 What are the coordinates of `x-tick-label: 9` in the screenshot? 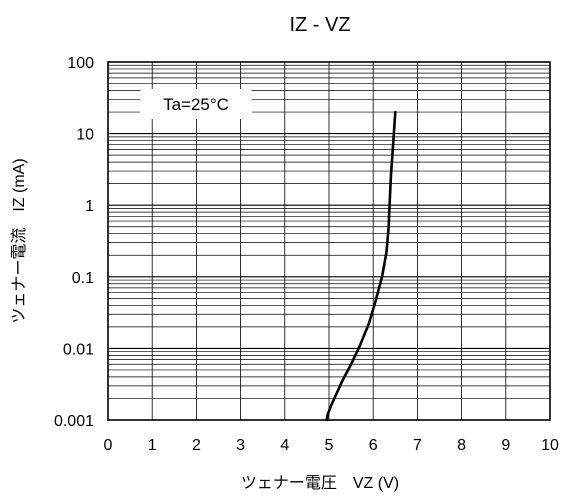 It's located at (505, 445).